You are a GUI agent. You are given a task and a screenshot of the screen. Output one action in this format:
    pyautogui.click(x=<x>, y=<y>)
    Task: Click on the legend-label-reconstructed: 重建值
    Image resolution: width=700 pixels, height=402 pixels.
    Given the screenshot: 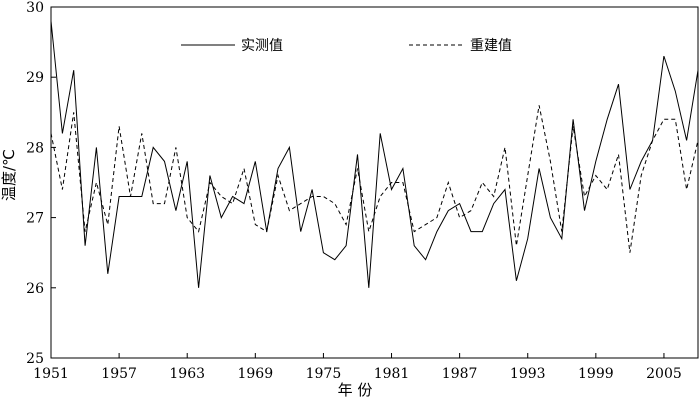 What is the action you would take?
    pyautogui.click(x=491, y=46)
    